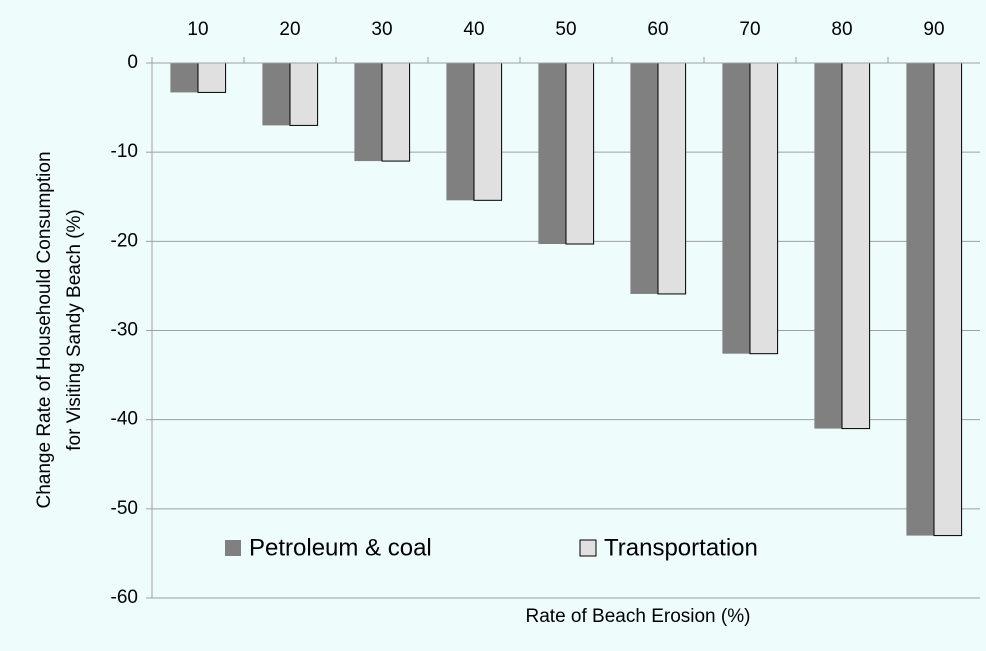 This screenshot has height=651, width=986. Describe the element at coordinates (565, 29) in the screenshot. I see `x-tick-label: 50` at that location.